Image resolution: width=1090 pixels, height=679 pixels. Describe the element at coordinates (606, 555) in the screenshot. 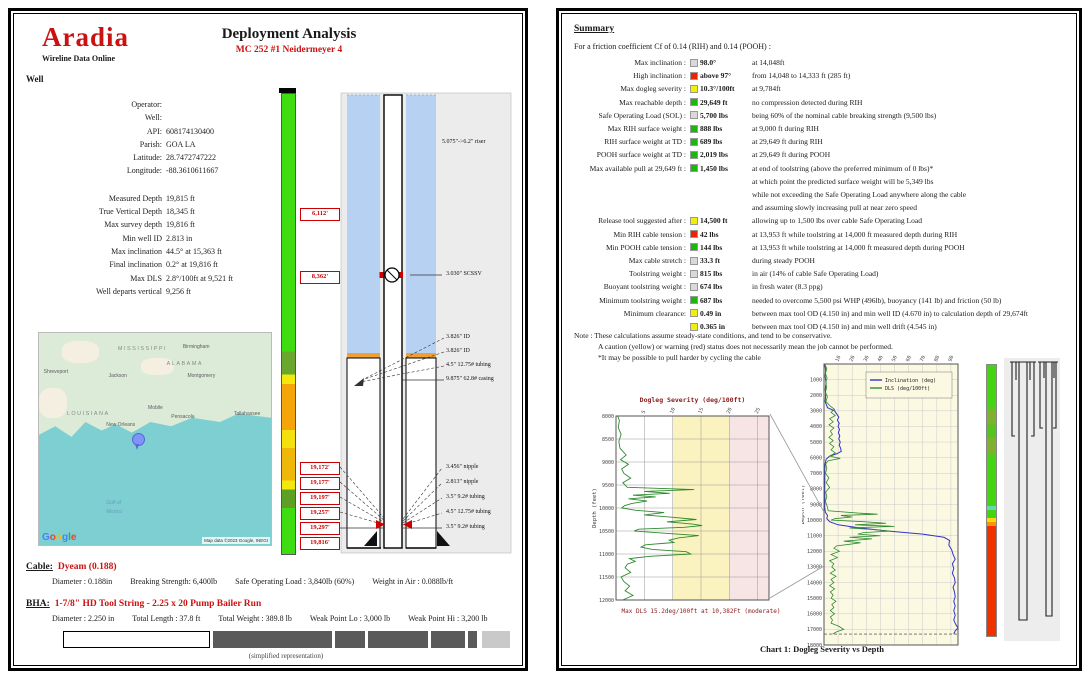

I see `svg-text: 11000` at that location.